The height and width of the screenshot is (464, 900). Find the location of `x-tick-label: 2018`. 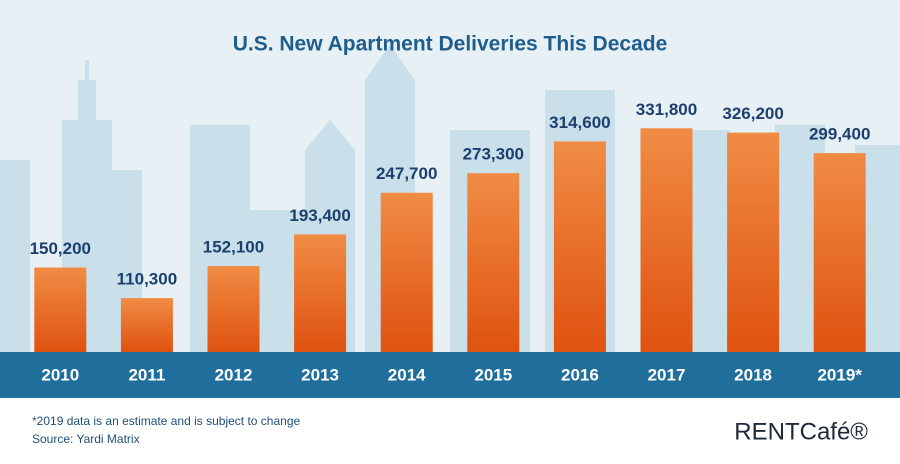

x-tick-label: 2018 is located at coordinates (753, 374).